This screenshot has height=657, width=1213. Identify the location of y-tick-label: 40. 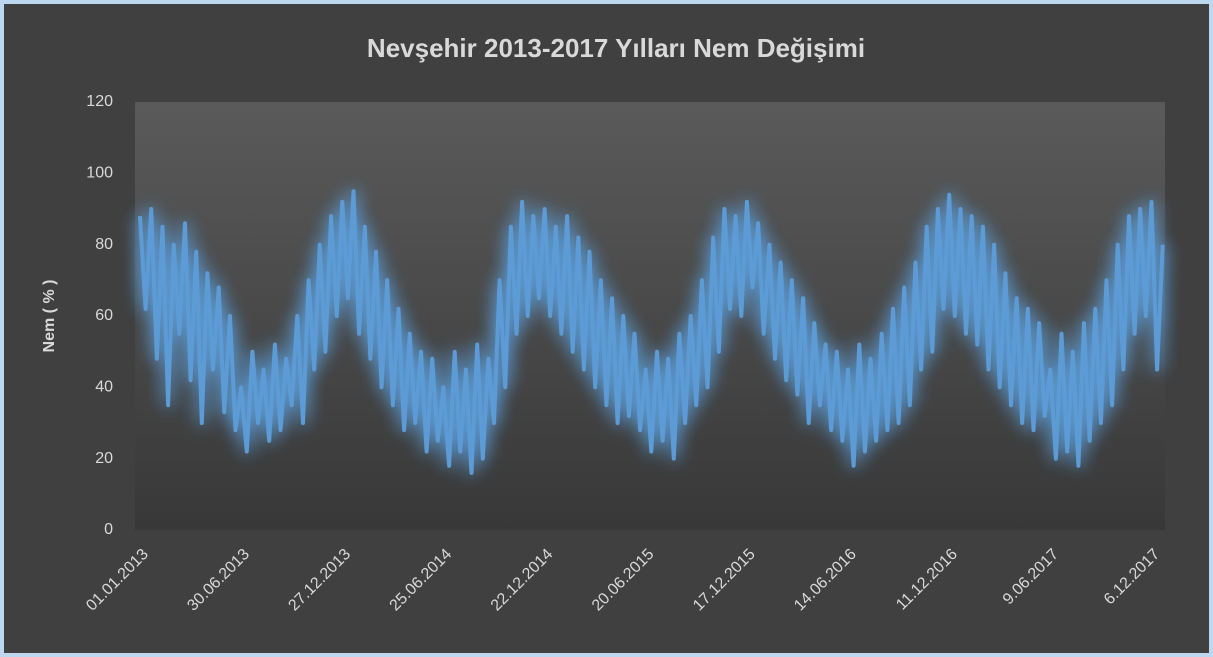
(104, 387).